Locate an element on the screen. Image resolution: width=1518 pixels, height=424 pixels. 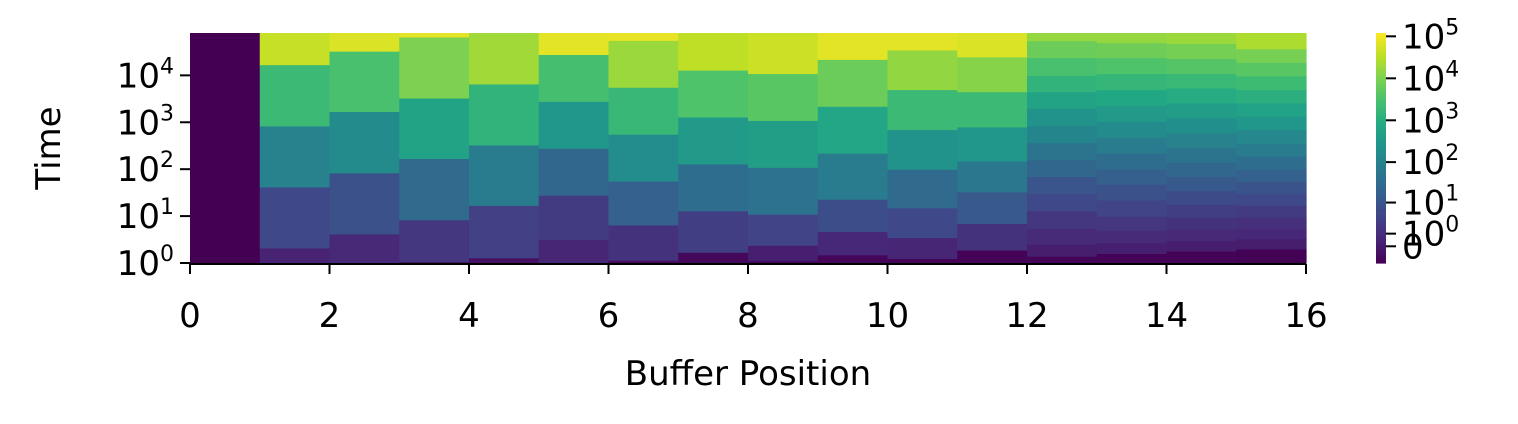
heatmap-cell-col11-row4 is located at coordinates (992, 144).